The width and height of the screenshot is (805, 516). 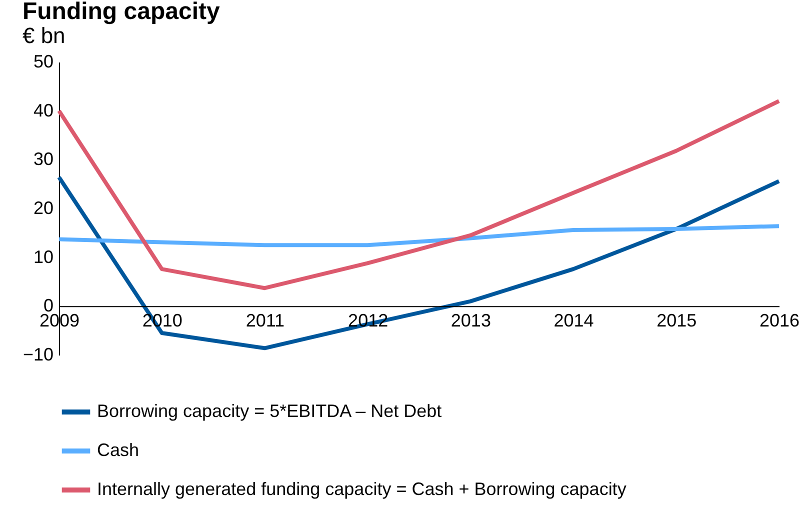 I want to click on legend-label: Cash, so click(x=118, y=450).